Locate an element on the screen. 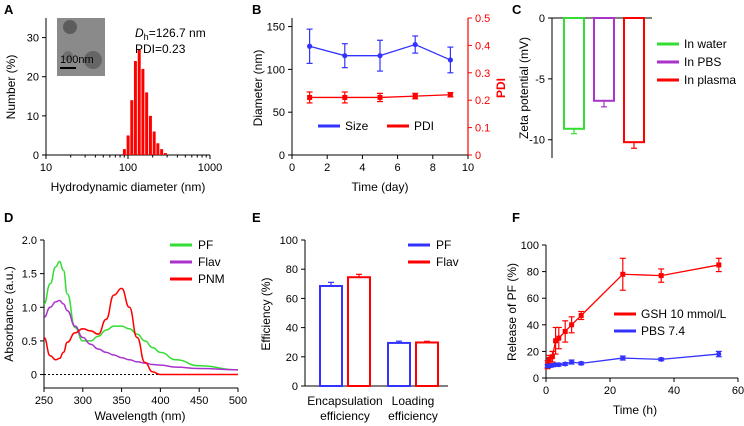 The image size is (744, 426). b-xtick-label: 6 is located at coordinates (398, 168).